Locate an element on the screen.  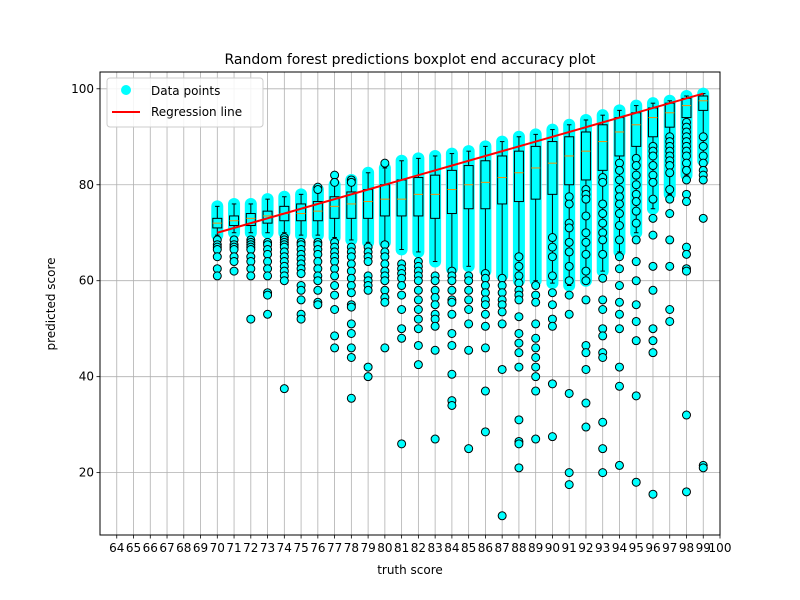
x-tick-label: 71 is located at coordinates (233, 548).